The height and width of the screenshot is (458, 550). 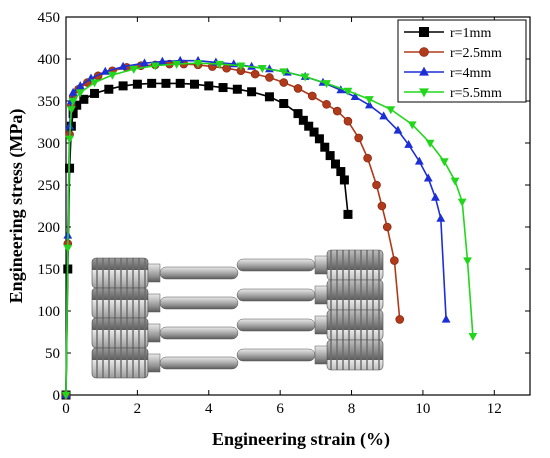 I want to click on legend-label: r=2.5mm, so click(x=476, y=53).